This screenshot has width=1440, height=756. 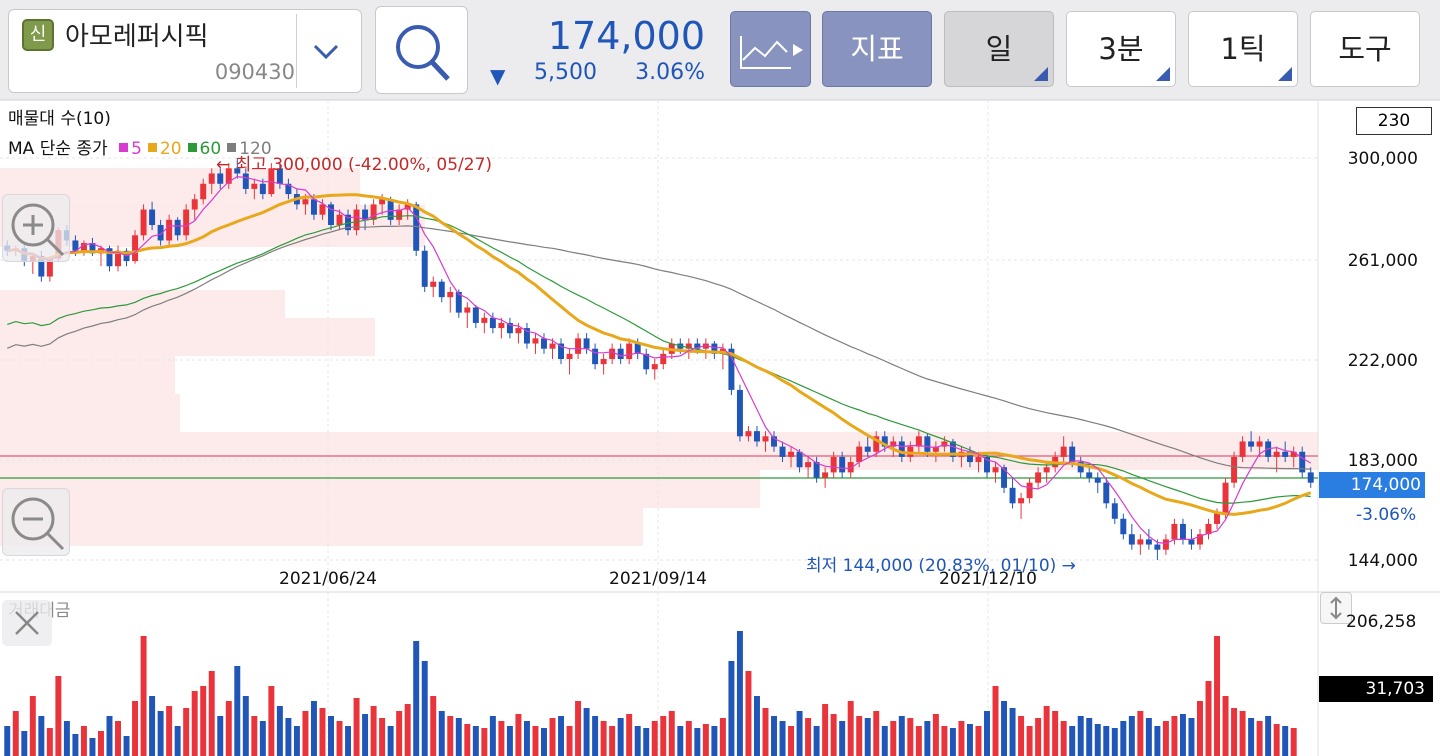 What do you see at coordinates (1376, 689) in the screenshot?
I see `volume-current-tag: 31,703` at bounding box center [1376, 689].